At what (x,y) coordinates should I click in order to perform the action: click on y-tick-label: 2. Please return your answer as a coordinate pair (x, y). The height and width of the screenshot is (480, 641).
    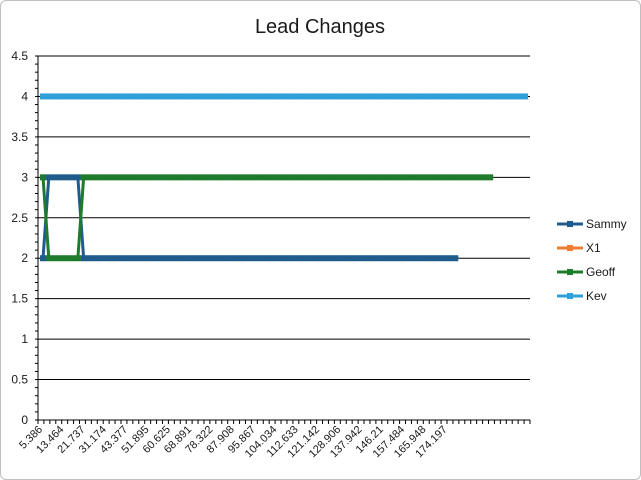
    Looking at the image, I should click on (24, 258).